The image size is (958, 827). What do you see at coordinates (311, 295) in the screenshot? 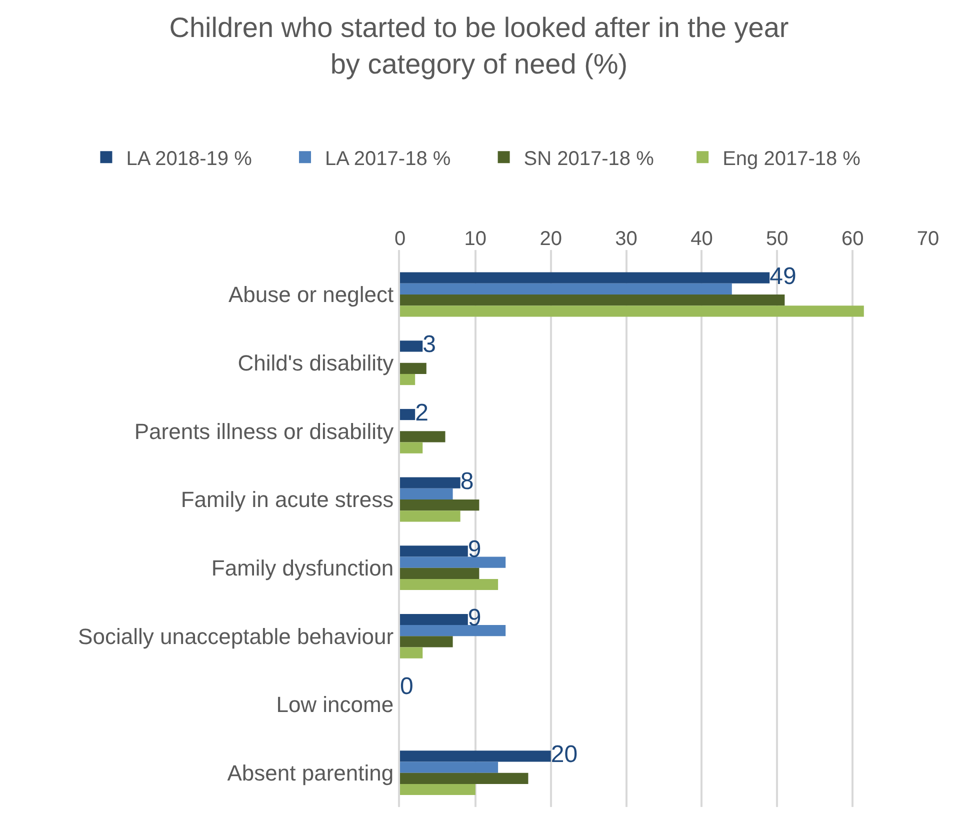
I see `y-tick-label: Abuse or neglect` at bounding box center [311, 295].